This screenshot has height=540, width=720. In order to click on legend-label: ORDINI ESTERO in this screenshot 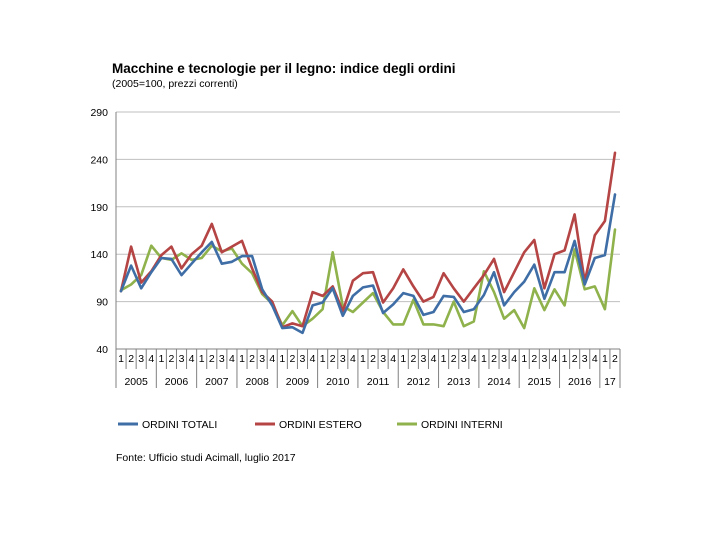, I will do `click(320, 425)`.